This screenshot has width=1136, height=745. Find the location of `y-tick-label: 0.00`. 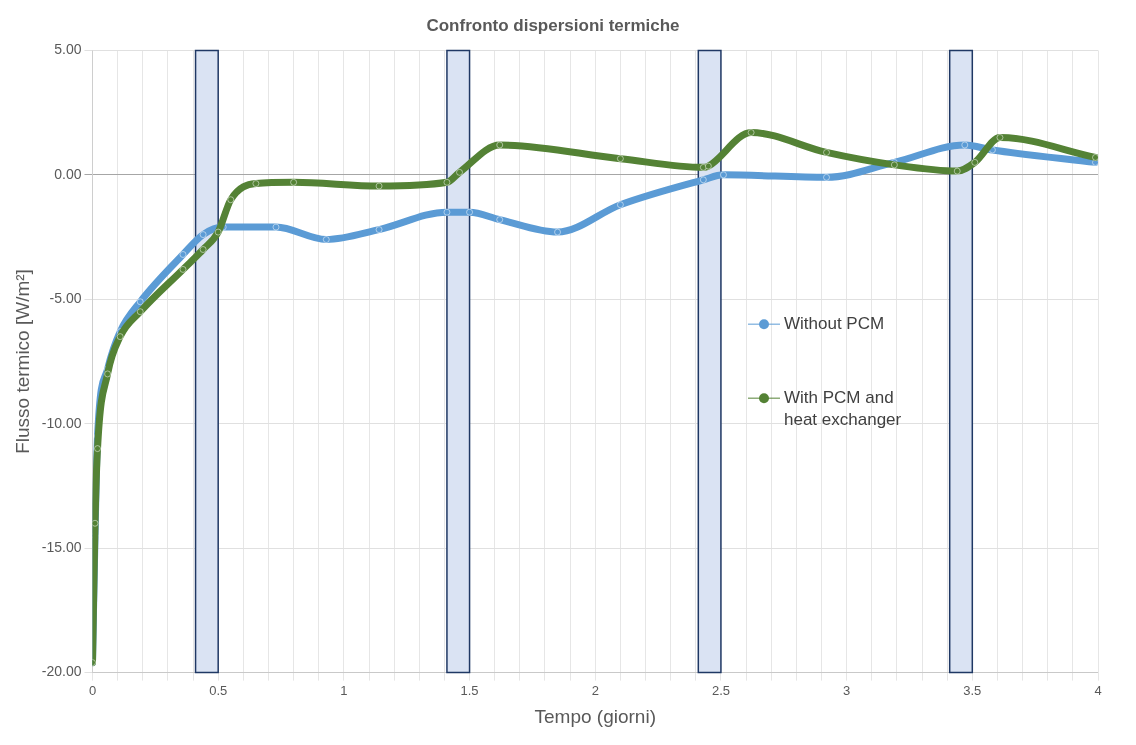

y-tick-label: 0.00 is located at coordinates (68, 173).